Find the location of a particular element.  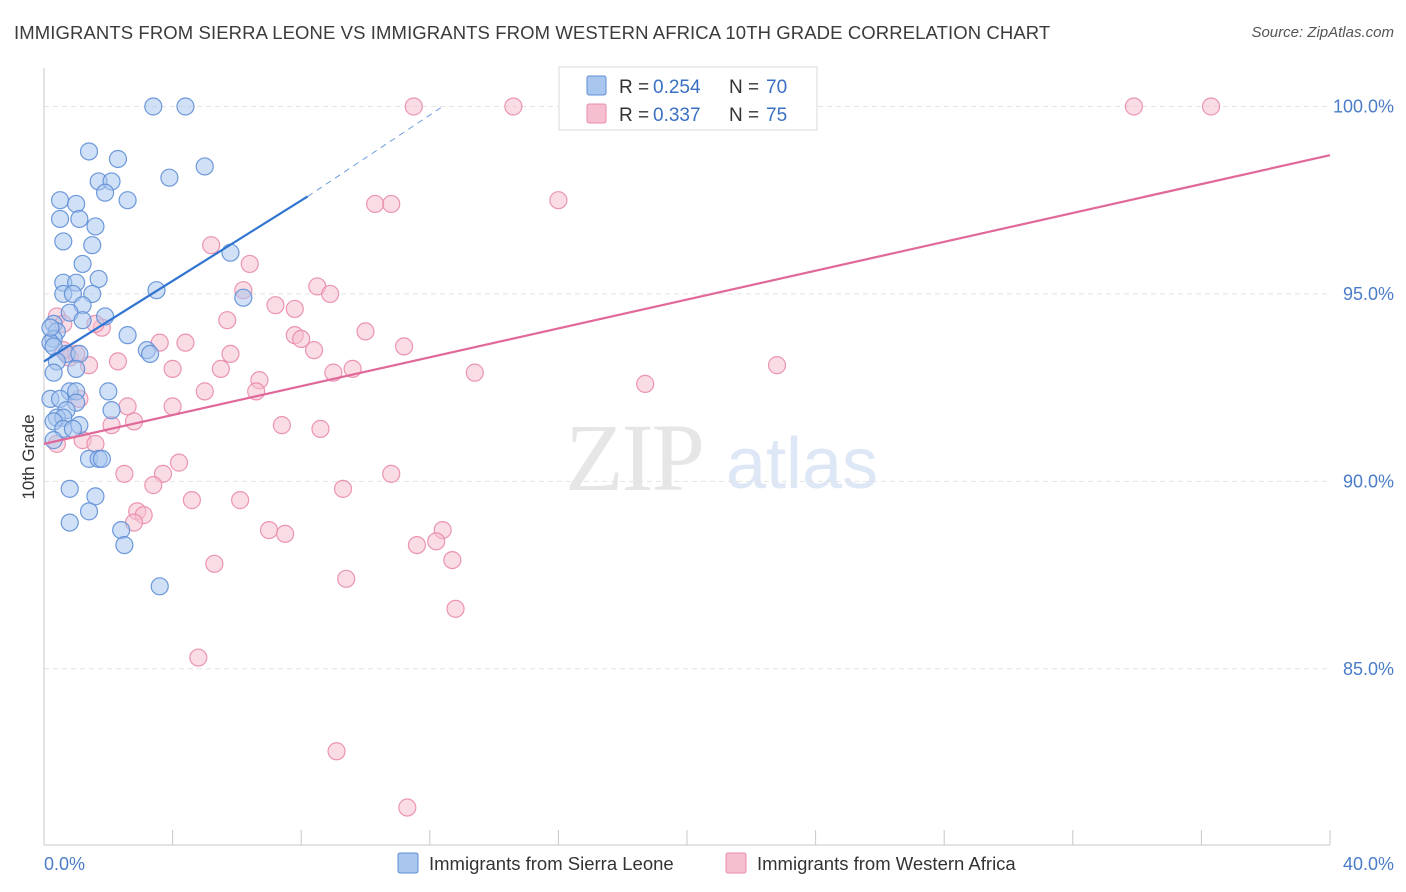

x-tick-label-max: 40.0% is located at coordinates (1368, 864).